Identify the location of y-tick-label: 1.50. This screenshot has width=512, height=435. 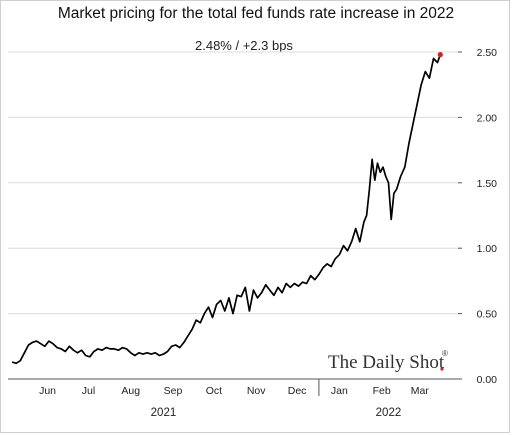
(487, 184).